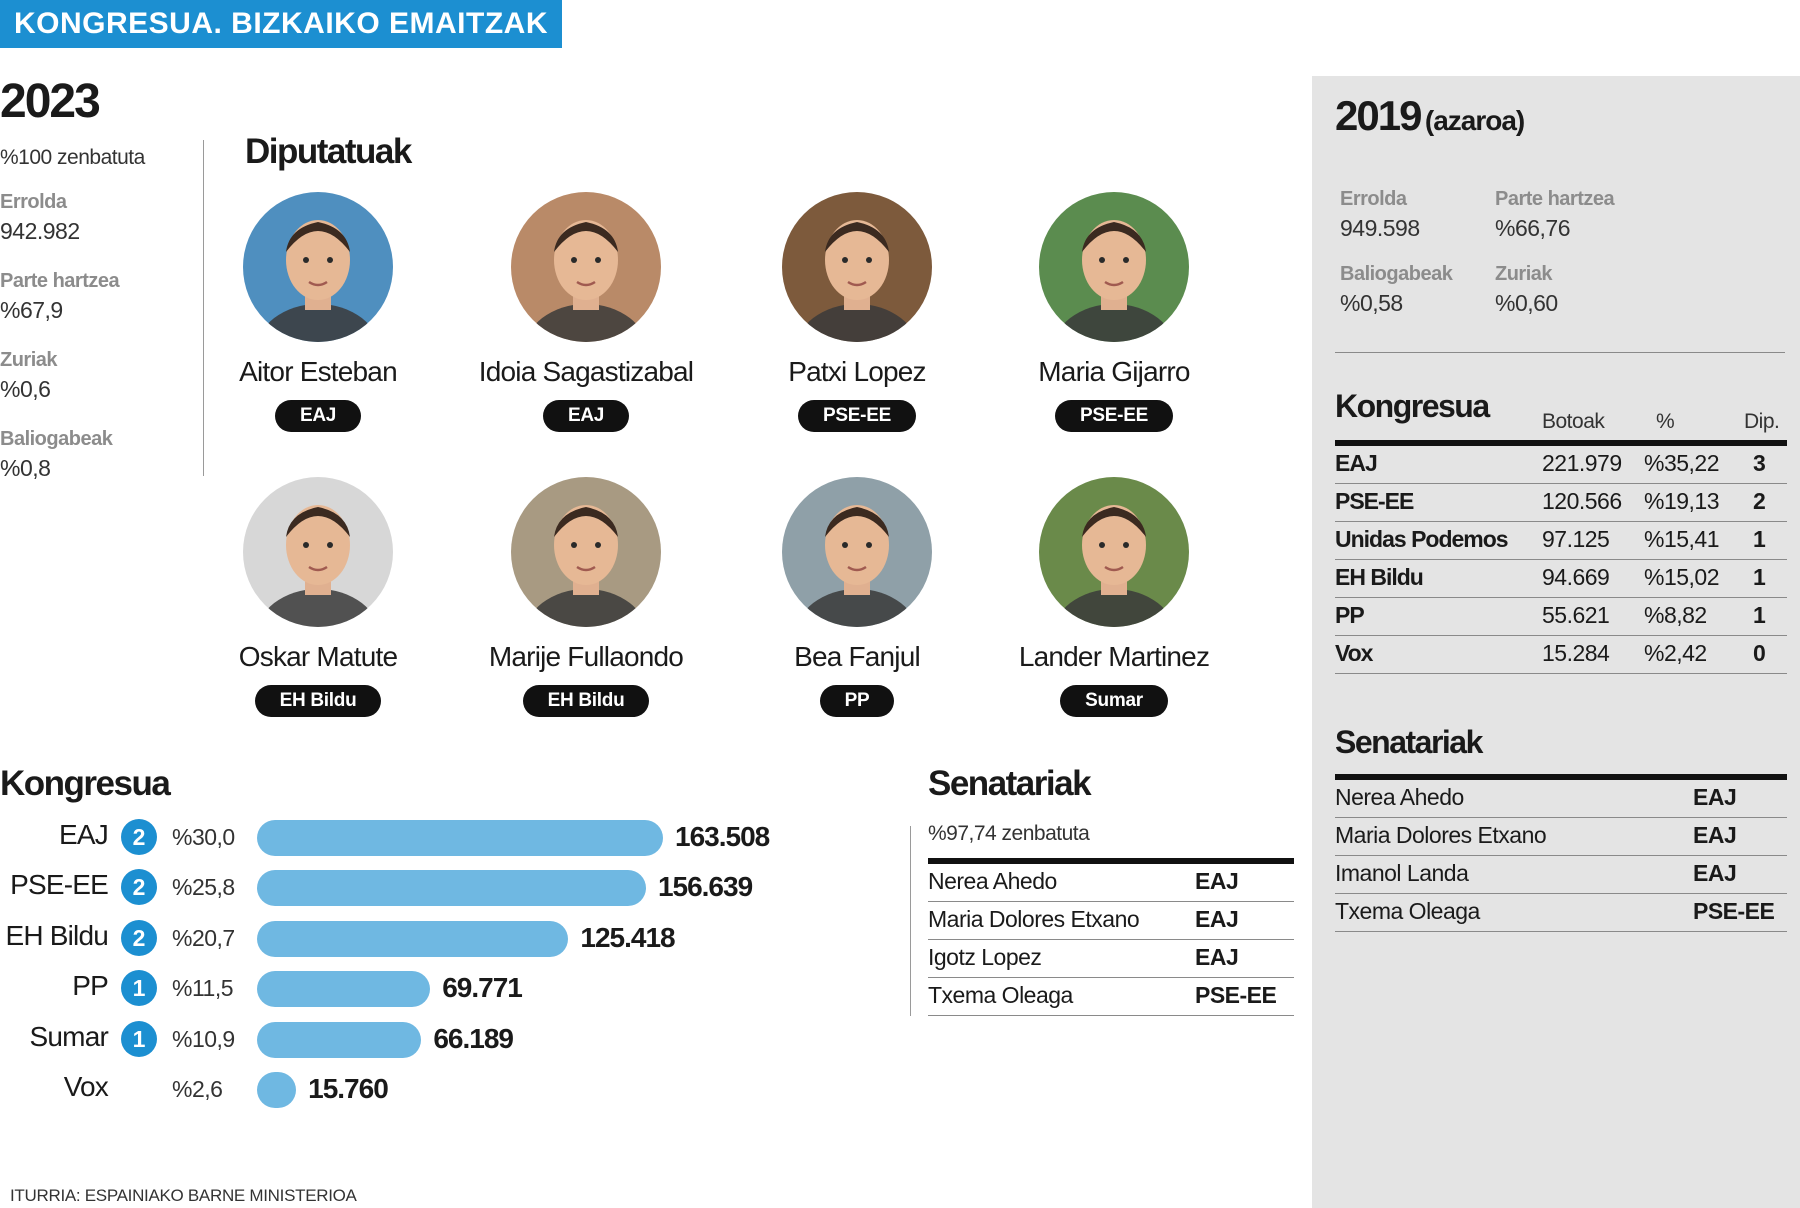 This screenshot has height=1208, width=1800. Describe the element at coordinates (1114, 701) in the screenshot. I see `party-badge: Sumar` at that location.